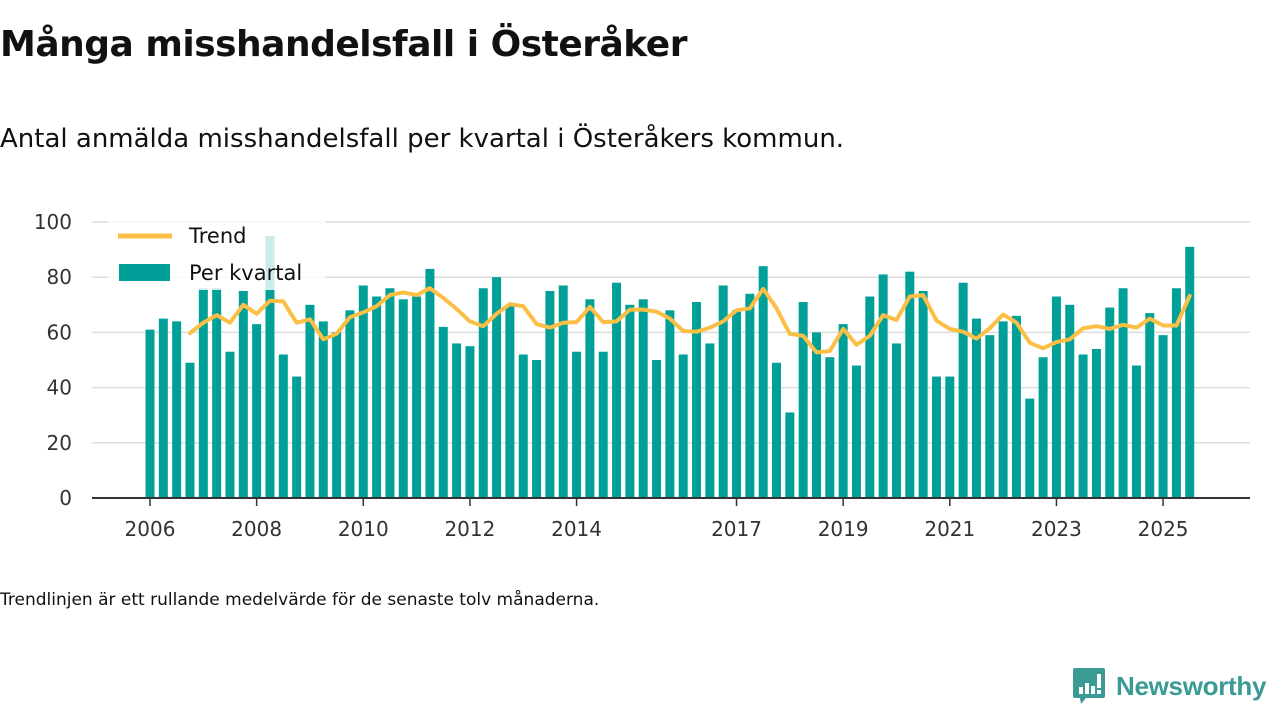 This screenshot has height=720, width=1280. I want to click on chart-title: Många misshandelsfall i Österåker, so click(343, 44).